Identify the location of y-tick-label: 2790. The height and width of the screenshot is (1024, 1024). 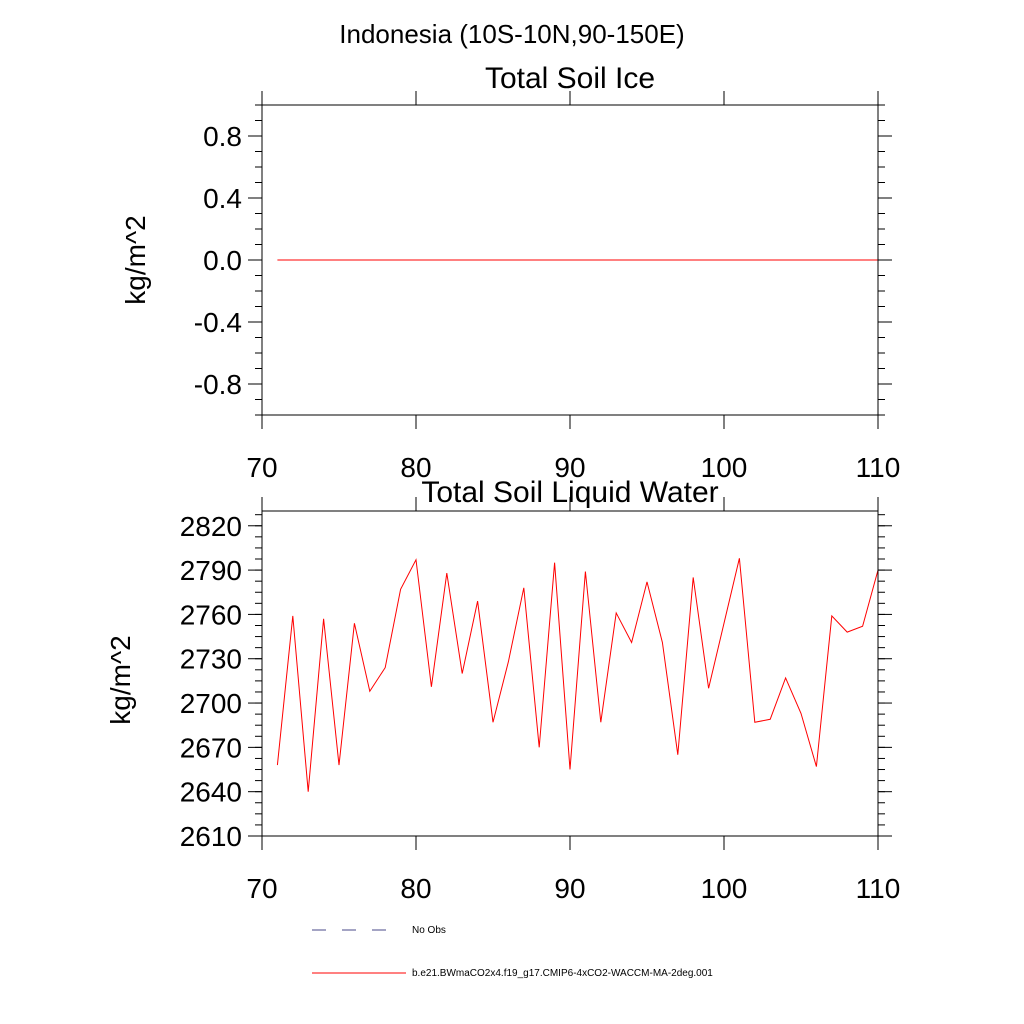
(211, 570).